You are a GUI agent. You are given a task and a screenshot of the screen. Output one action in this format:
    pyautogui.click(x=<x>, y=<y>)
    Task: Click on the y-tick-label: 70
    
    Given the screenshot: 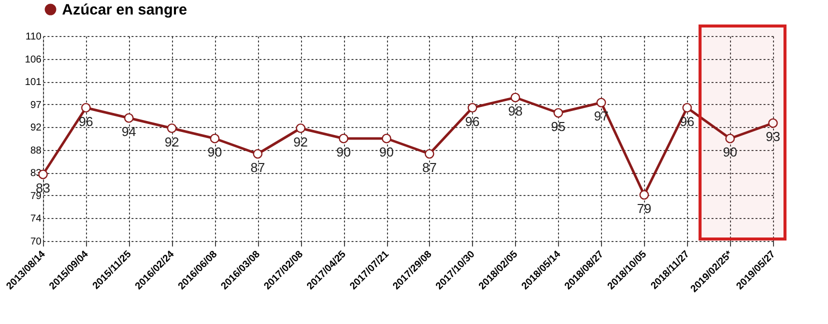 What is the action you would take?
    pyautogui.click(x=36, y=242)
    